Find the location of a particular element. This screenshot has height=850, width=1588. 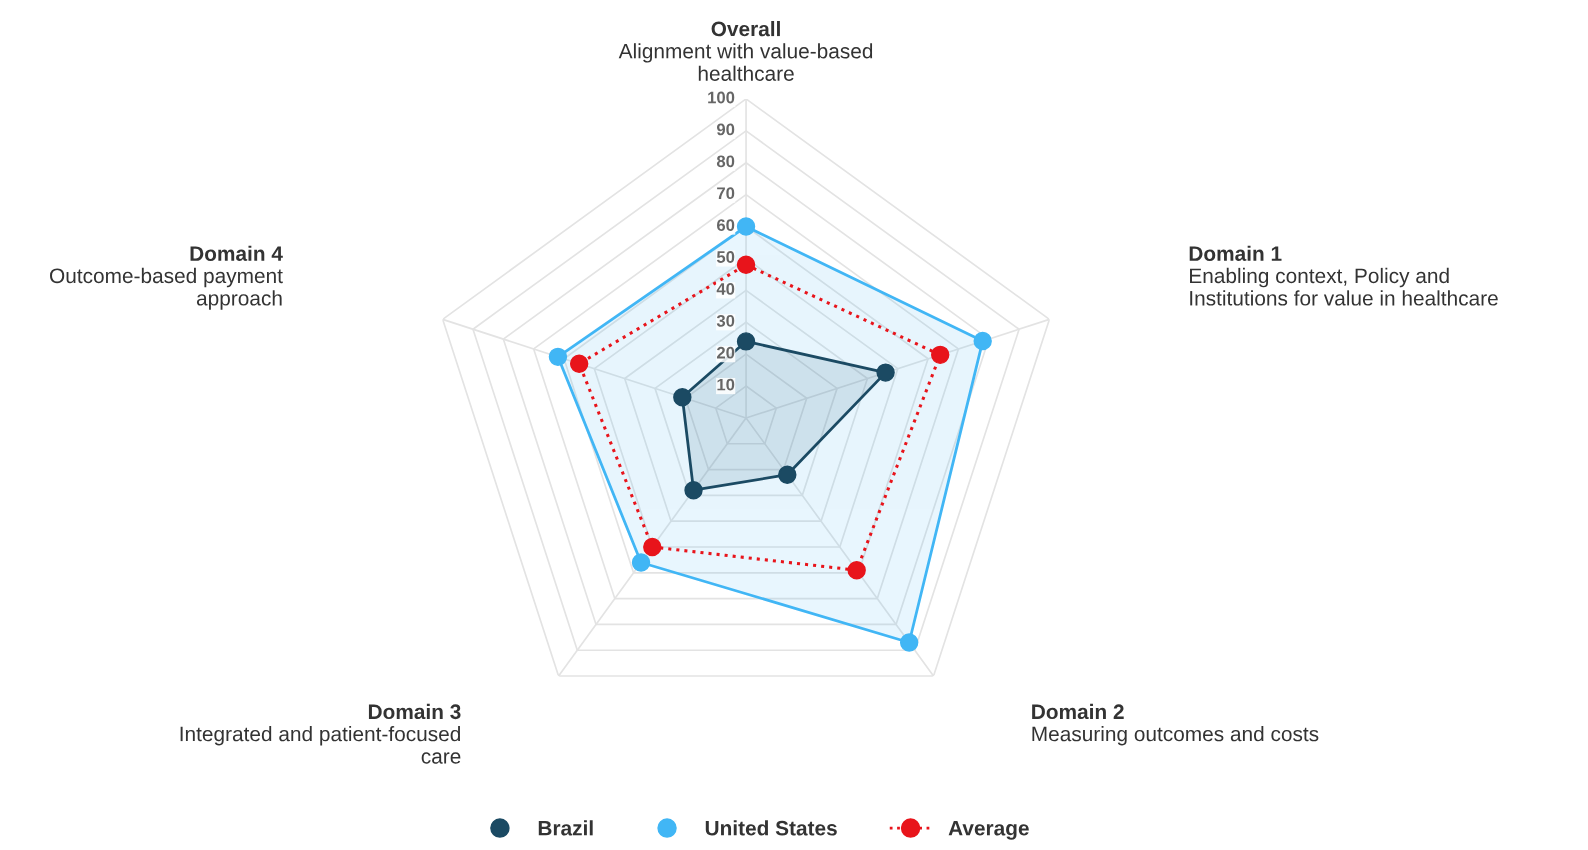

y-tick-label: 40 is located at coordinates (725, 289).